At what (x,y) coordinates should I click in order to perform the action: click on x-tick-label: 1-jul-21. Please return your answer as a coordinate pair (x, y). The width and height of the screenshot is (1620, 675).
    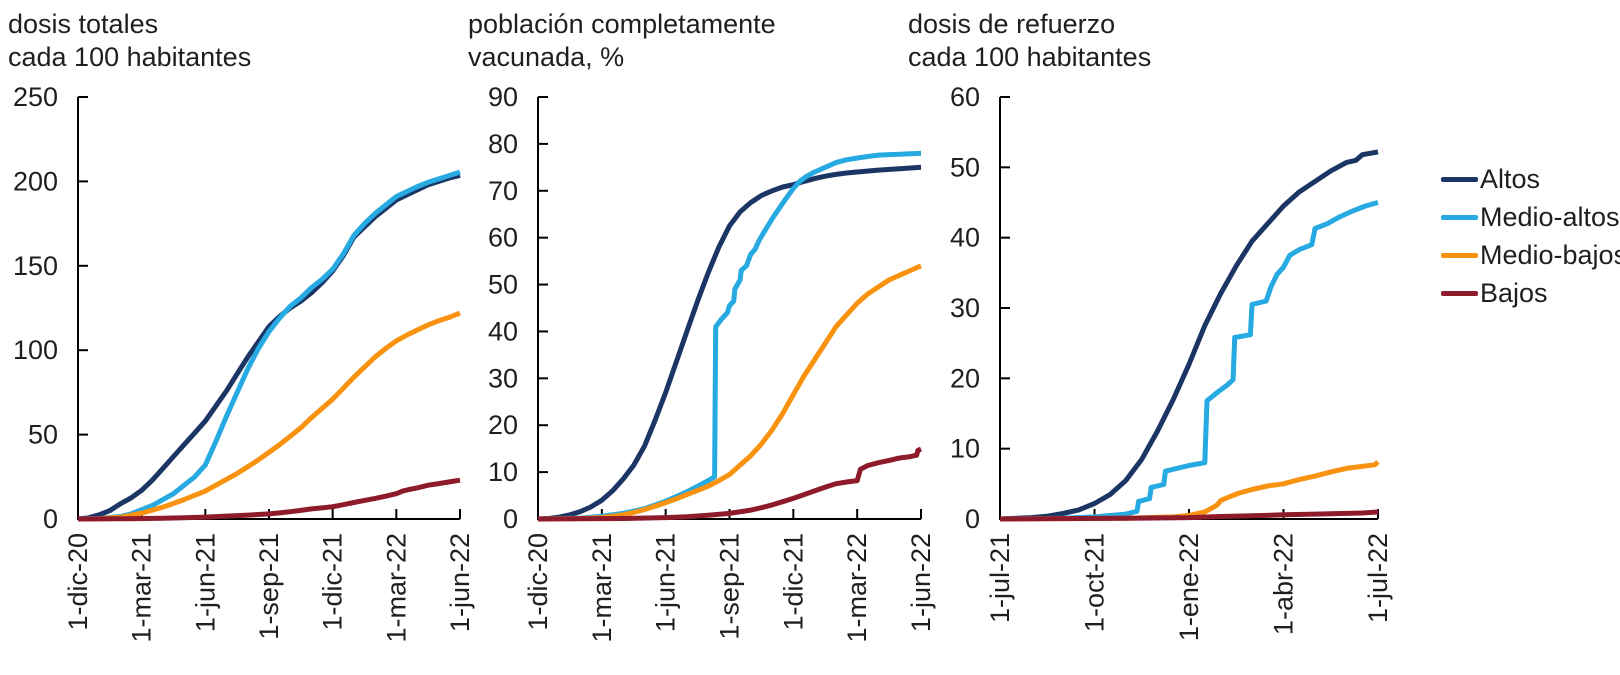
    Looking at the image, I should click on (1000, 578).